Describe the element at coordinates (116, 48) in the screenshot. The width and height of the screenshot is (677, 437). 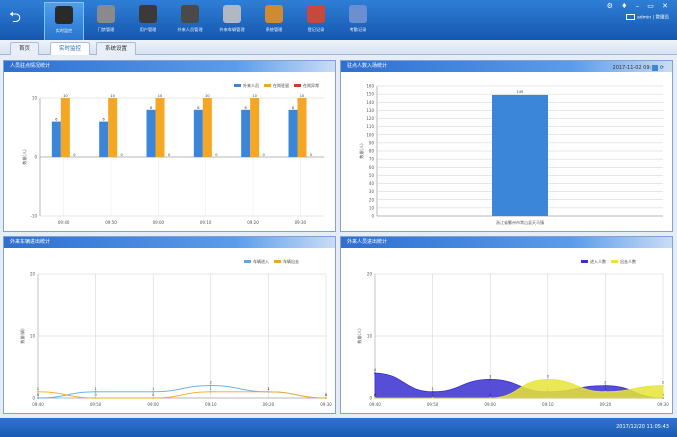
I see `tab-system-settings: 系统设置` at that location.